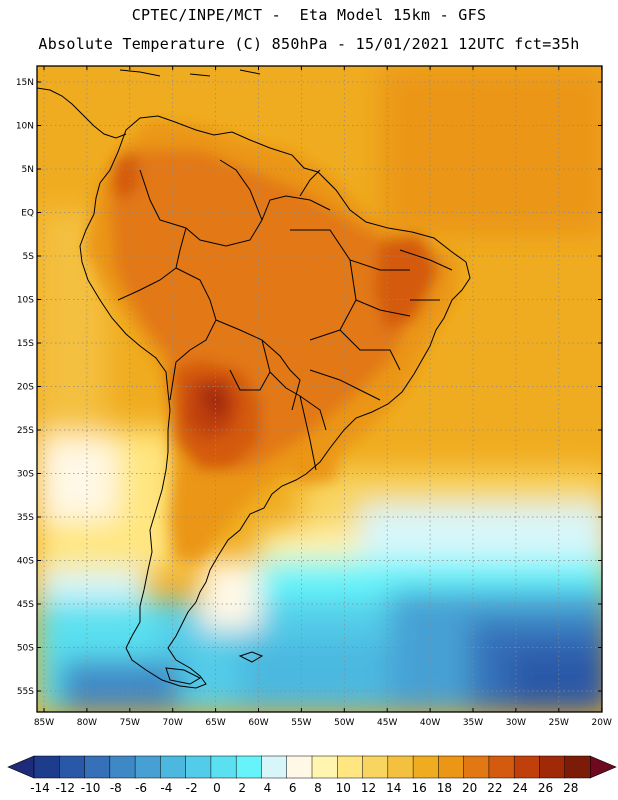 The height and width of the screenshot is (800, 618). I want to click on lat-label: 5S, so click(29, 257).